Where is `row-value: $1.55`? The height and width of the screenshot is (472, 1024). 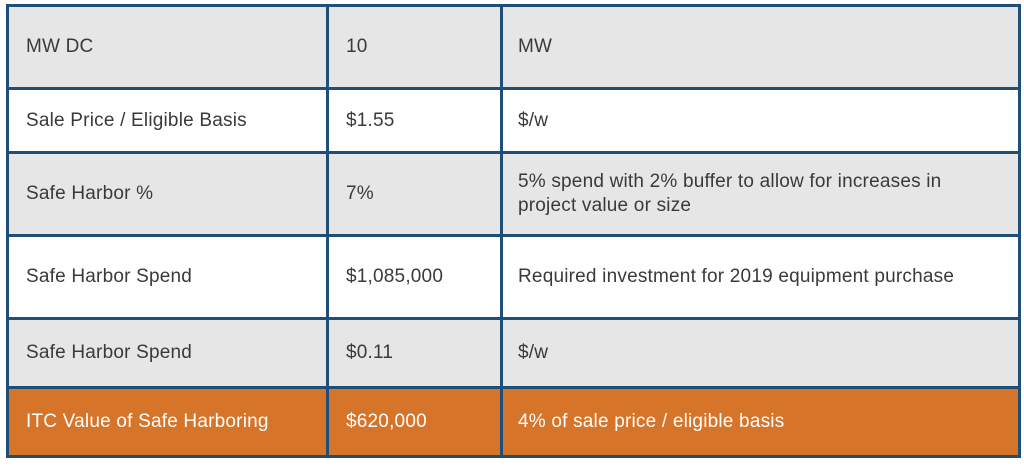 row-value: $1.55 is located at coordinates (414, 120).